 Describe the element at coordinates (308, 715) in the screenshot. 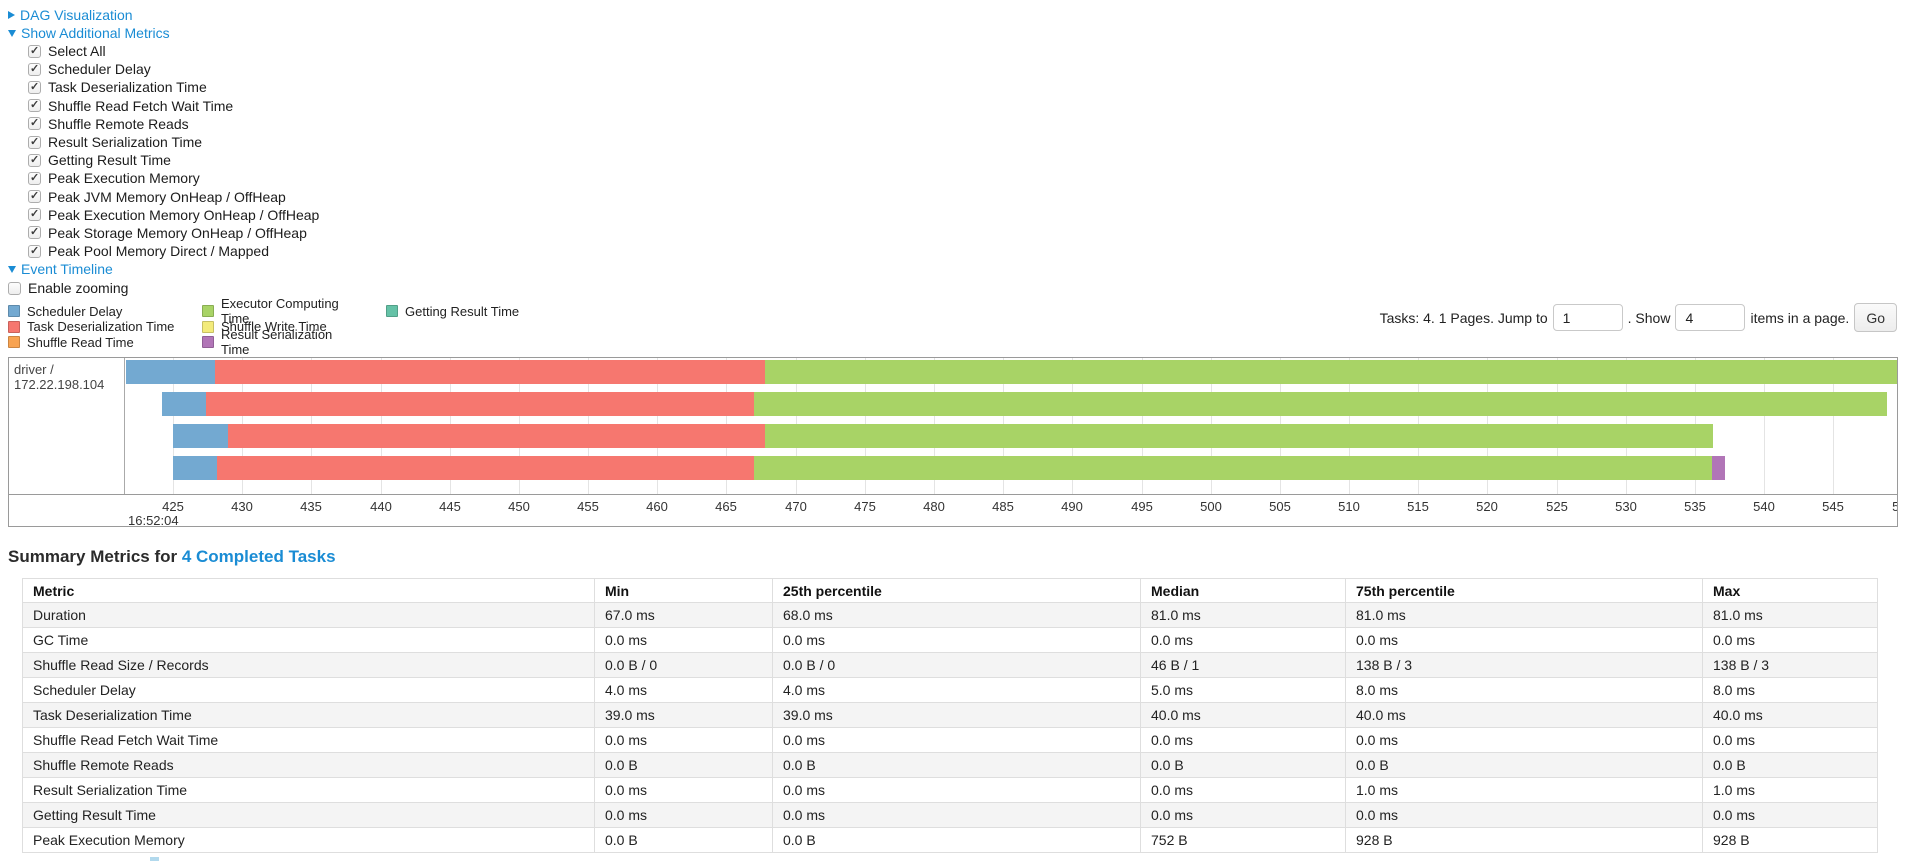

I see `table-cell: Task Deserialization Time` at that location.